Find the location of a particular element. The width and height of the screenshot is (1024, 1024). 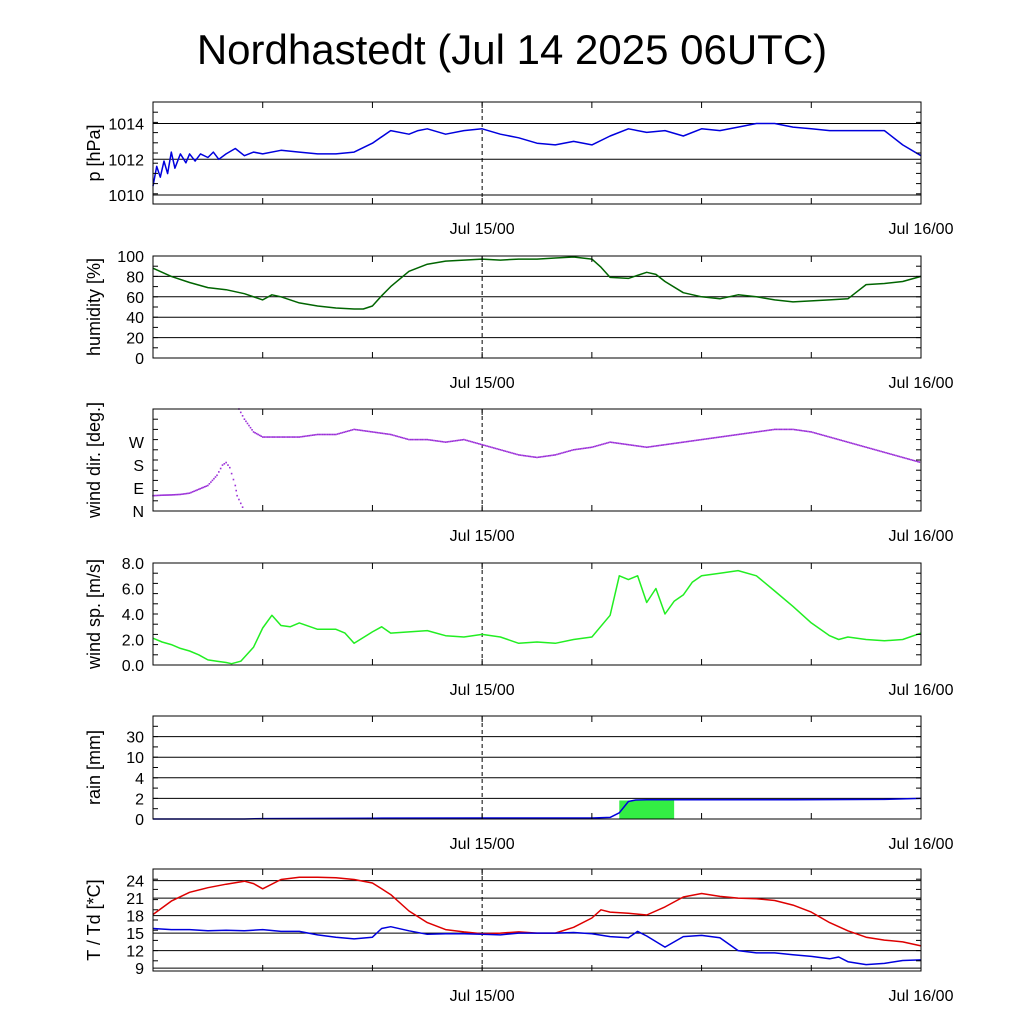

rain-y-tick-label-4: 30 is located at coordinates (135, 738).